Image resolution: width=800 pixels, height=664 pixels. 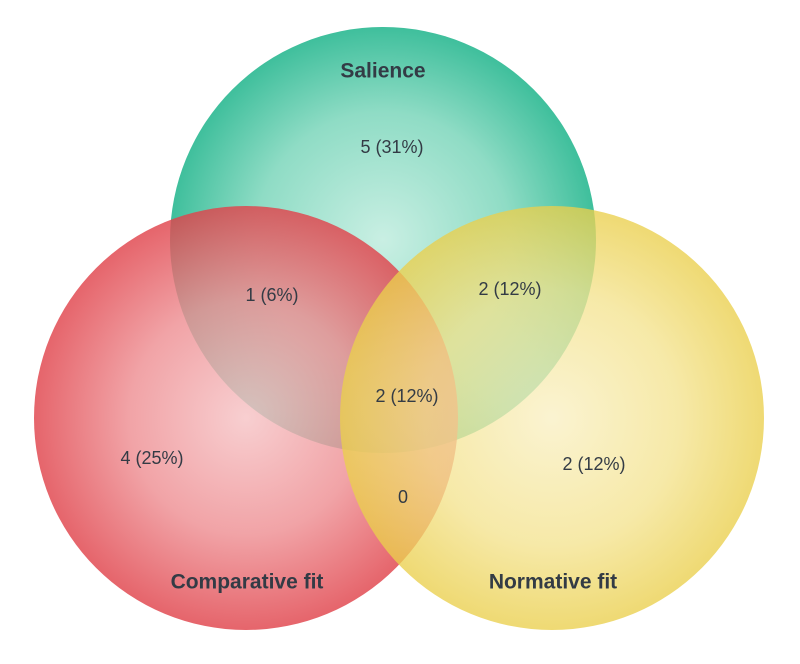 What do you see at coordinates (151, 458) in the screenshot?
I see `region-label: 4 (25%)` at bounding box center [151, 458].